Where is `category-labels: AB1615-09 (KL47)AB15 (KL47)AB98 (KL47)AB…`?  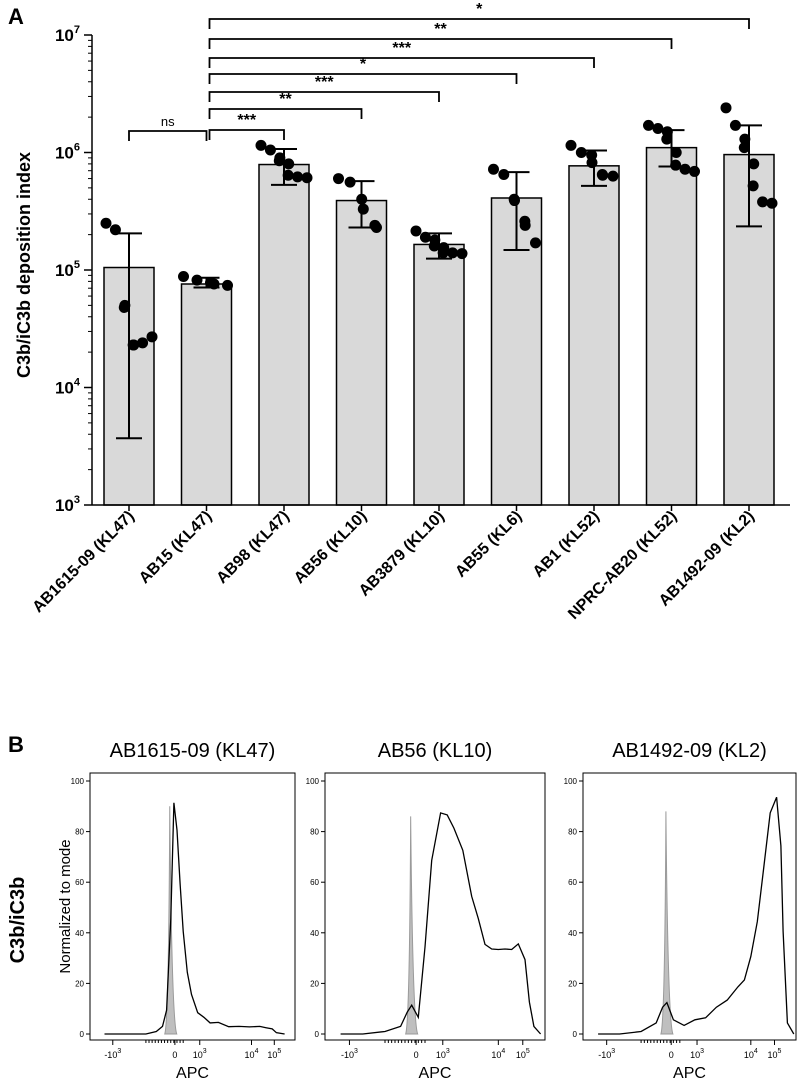 category-labels: AB1615-09 (KL47)AB15 (KL47)AB98 (KL47)AB… is located at coordinates (394, 564).